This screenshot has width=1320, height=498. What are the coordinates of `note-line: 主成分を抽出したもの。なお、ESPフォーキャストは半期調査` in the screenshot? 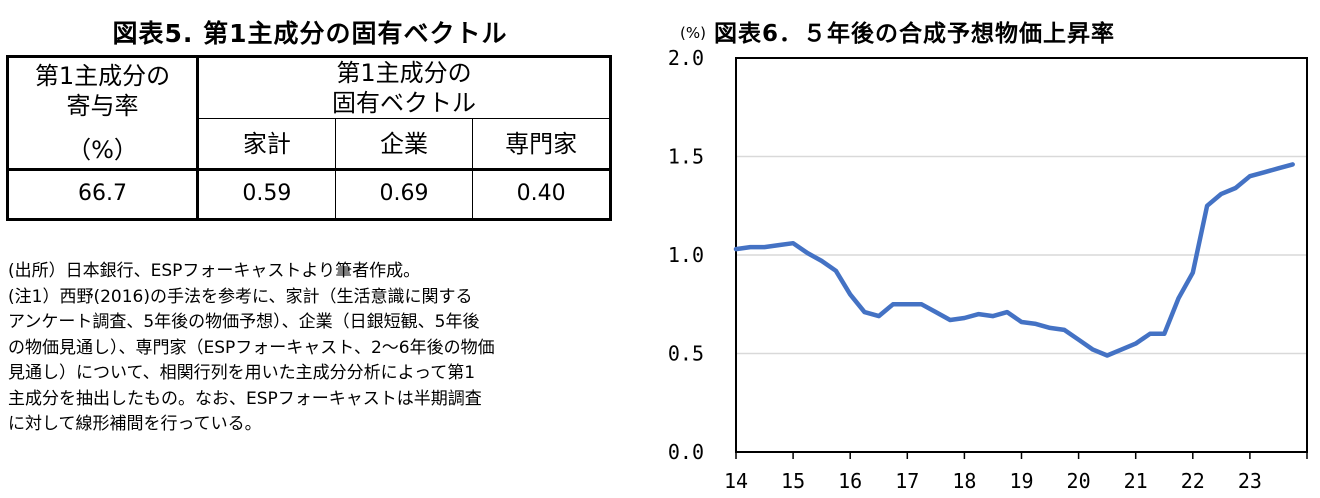 It's located at (245, 398).